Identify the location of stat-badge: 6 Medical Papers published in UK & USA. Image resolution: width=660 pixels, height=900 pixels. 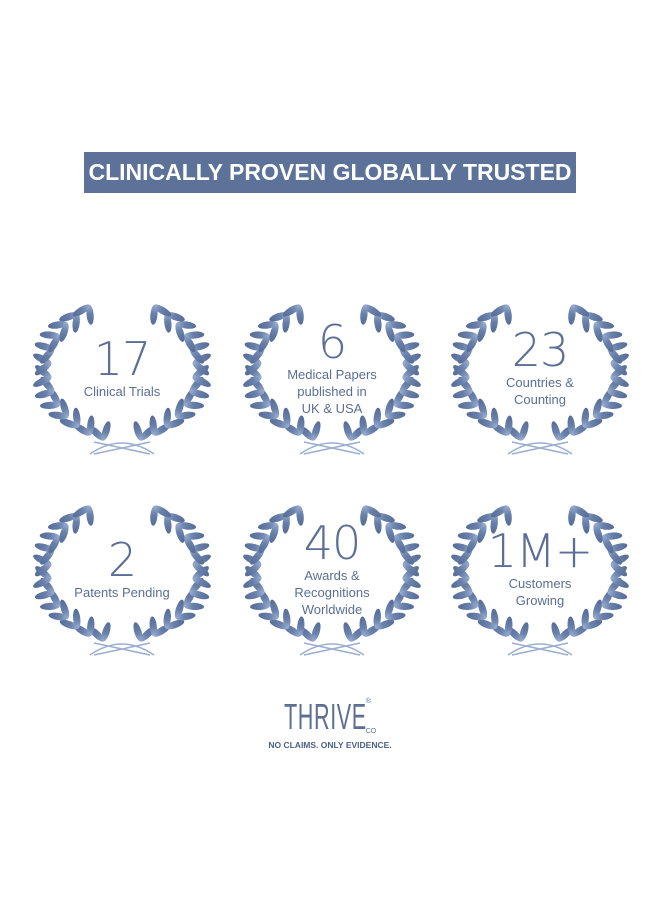
(332, 372).